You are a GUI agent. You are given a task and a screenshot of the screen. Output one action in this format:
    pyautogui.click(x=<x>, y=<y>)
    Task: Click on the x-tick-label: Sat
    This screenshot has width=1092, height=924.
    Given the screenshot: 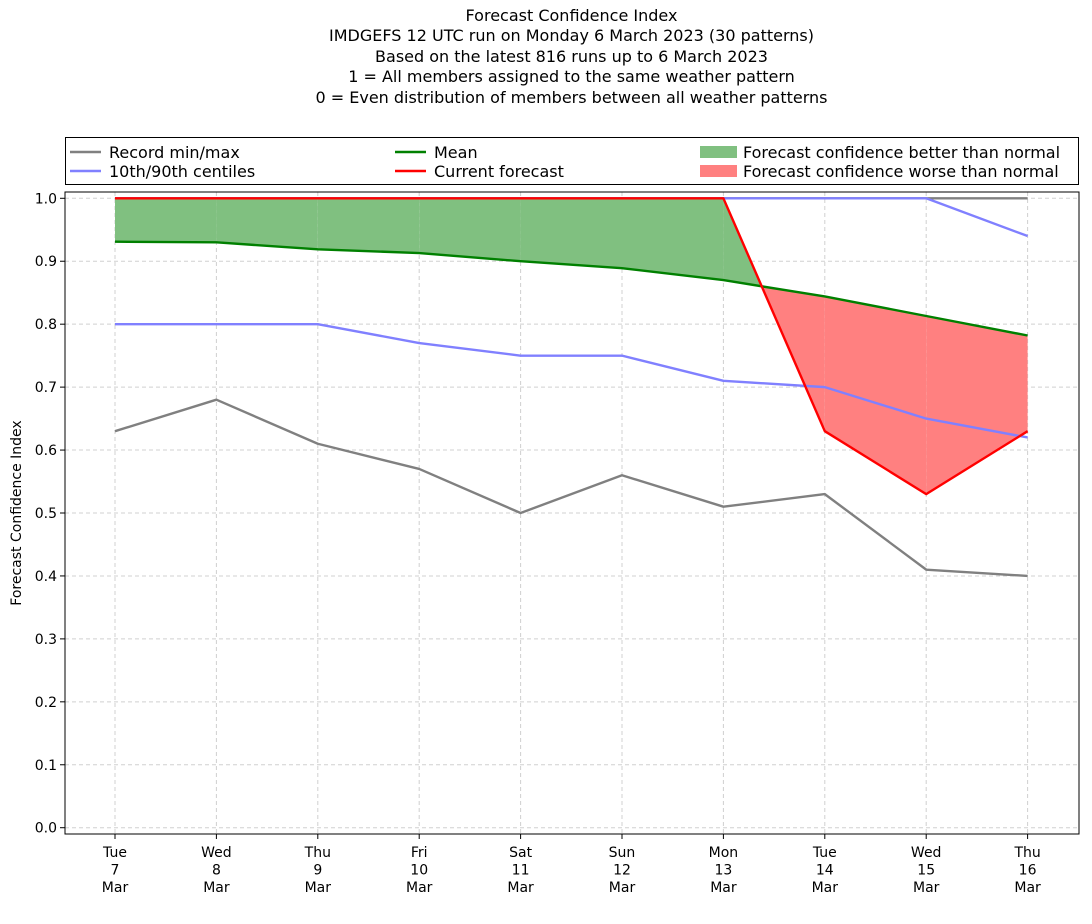 What is the action you would take?
    pyautogui.click(x=520, y=853)
    